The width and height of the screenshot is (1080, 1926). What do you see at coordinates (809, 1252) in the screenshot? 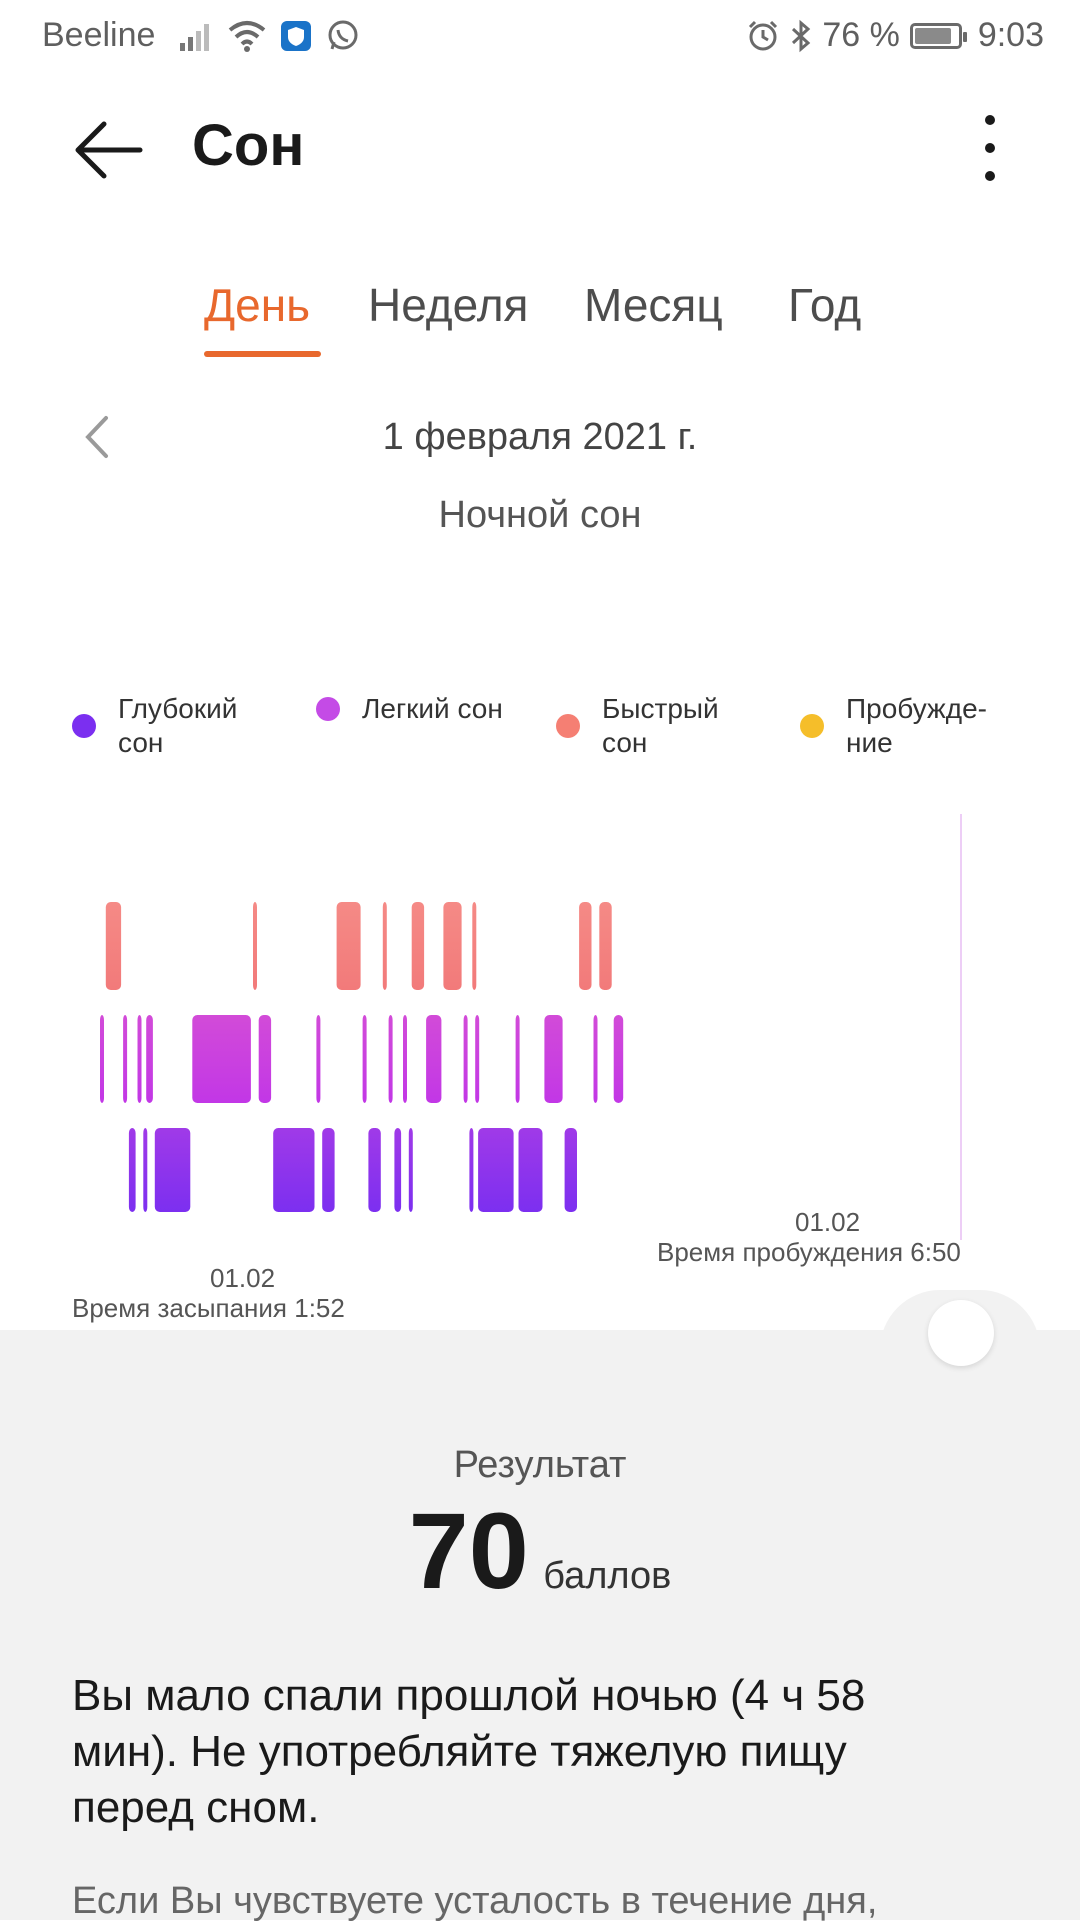
I see `wake-time: Время пробуждения 6:50` at bounding box center [809, 1252].